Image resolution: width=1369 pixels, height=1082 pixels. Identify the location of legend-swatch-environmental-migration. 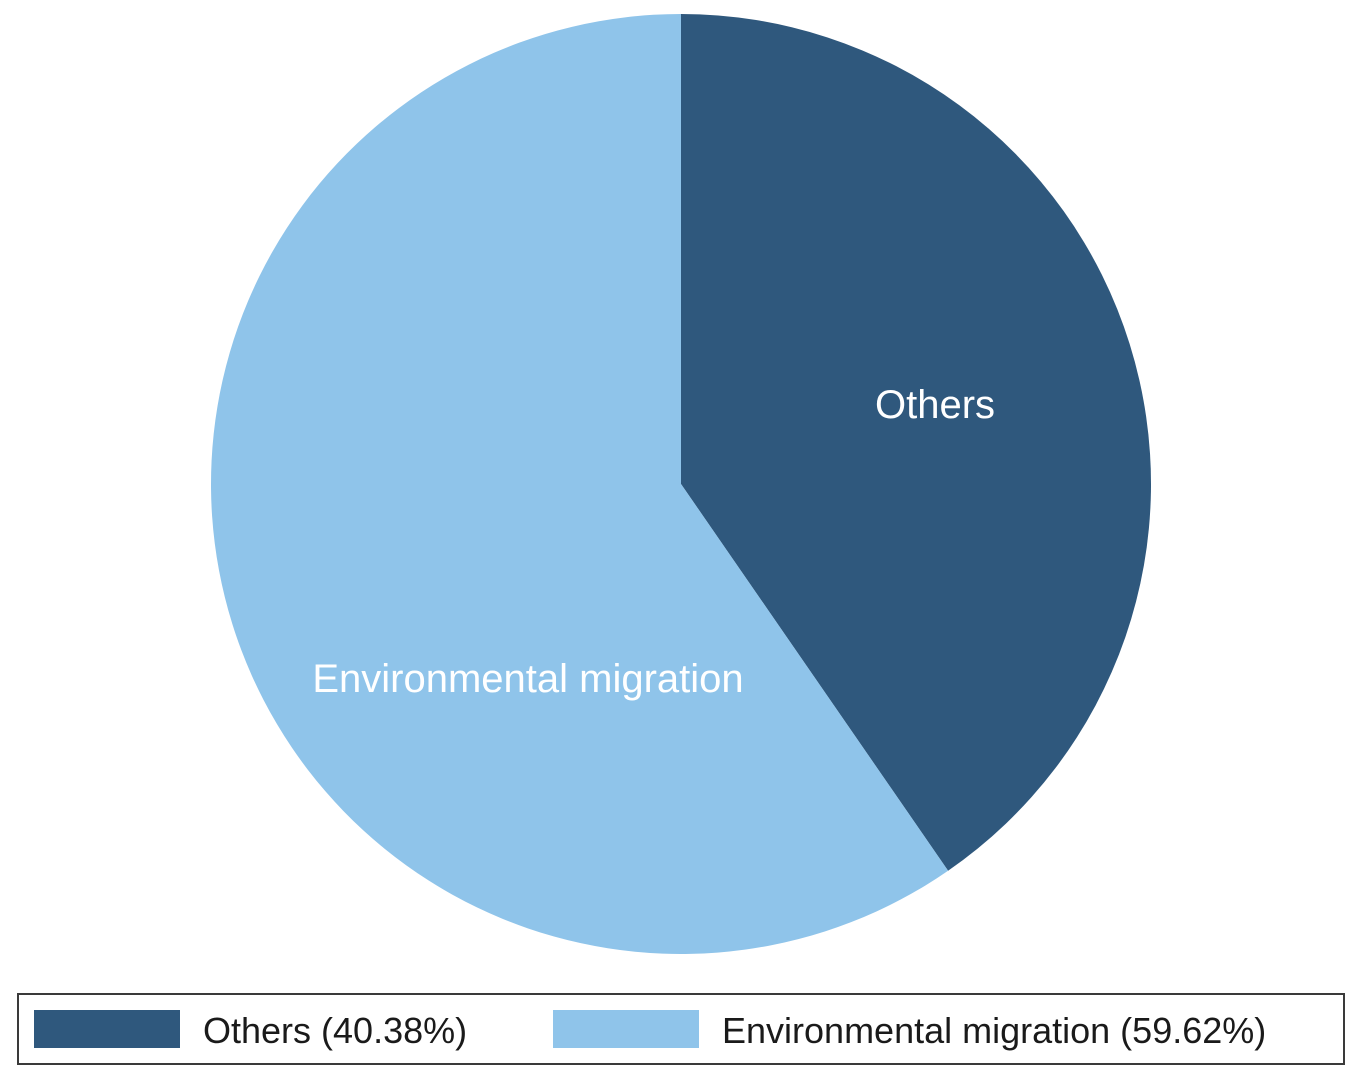
(626, 1029).